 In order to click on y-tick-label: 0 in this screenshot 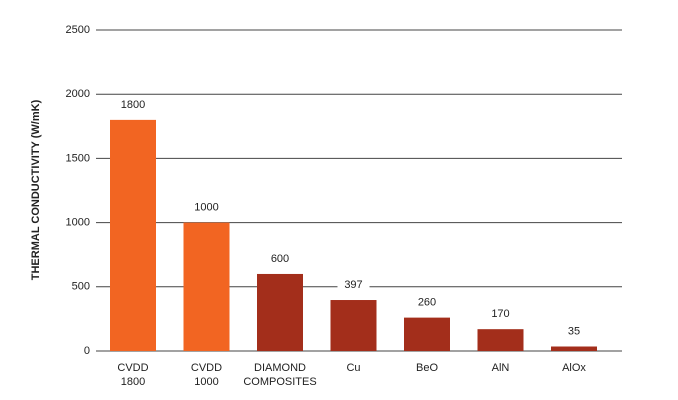, I will do `click(87, 351)`.